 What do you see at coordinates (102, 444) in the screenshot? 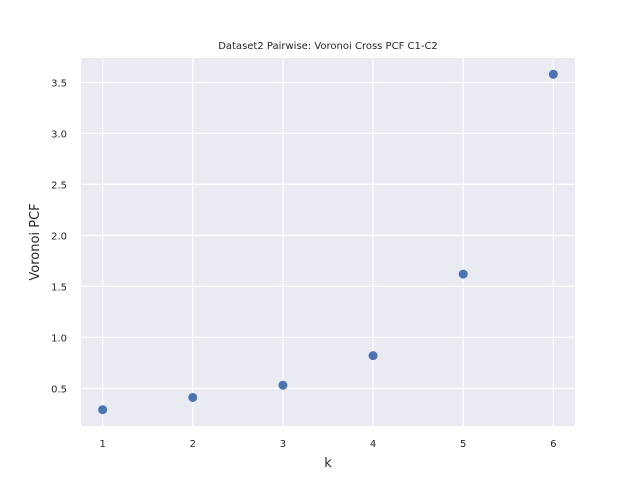
I see `x-tick-label: 1` at bounding box center [102, 444].